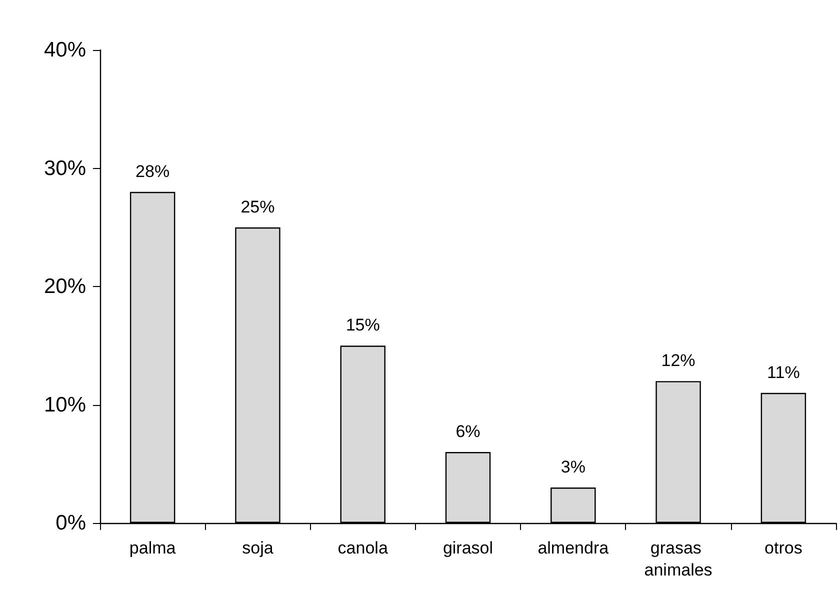 This screenshot has height=603, width=838. I want to click on data-label: 15%, so click(363, 325).